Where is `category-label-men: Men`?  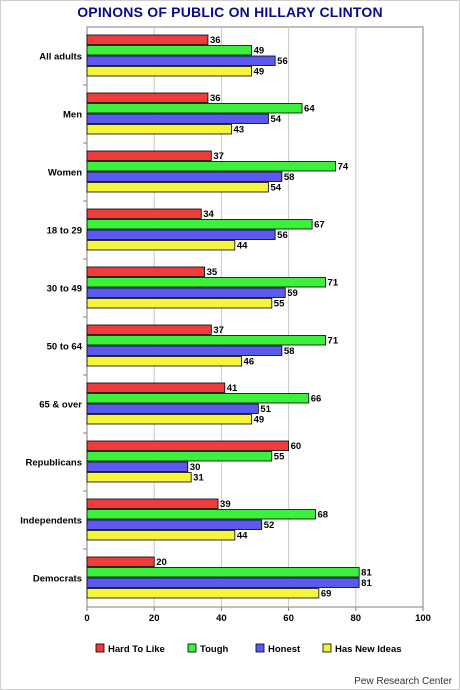
category-label-men: Men is located at coordinates (72, 115).